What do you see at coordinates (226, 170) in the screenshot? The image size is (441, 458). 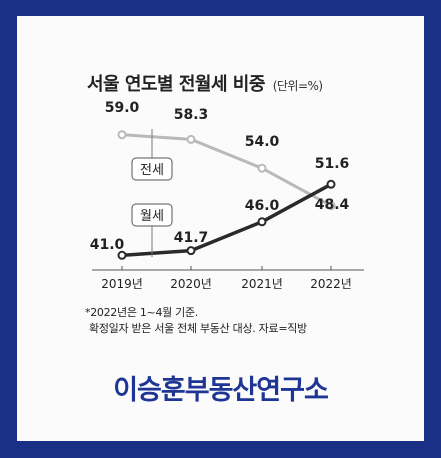 I see `series-line-전세` at bounding box center [226, 170].